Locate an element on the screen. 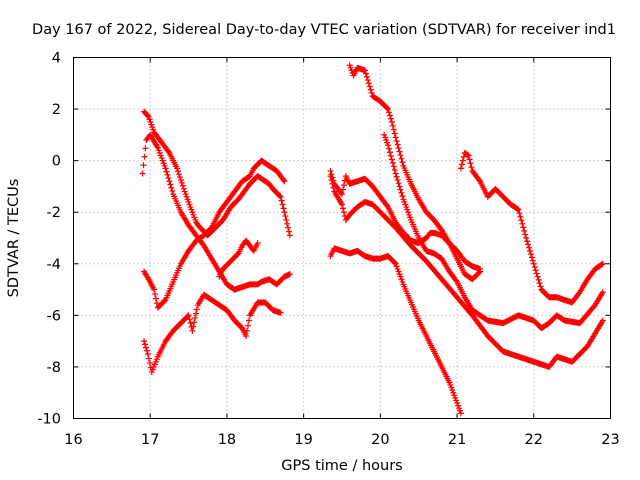 The width and height of the screenshot is (640, 480). x-tick-label: 21 is located at coordinates (457, 440).